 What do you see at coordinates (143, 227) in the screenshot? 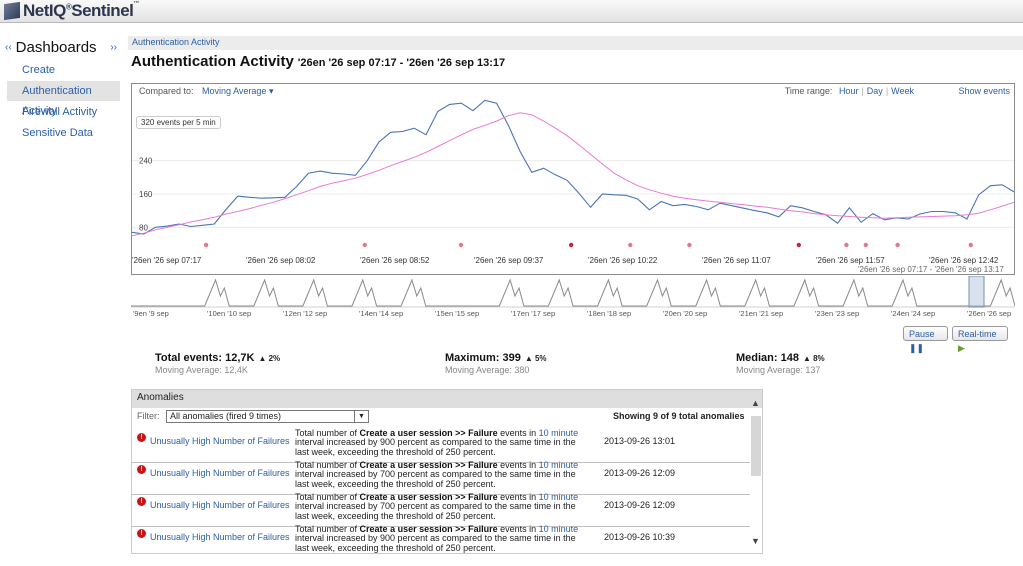
I see `y-tick-label: 80` at bounding box center [143, 227].